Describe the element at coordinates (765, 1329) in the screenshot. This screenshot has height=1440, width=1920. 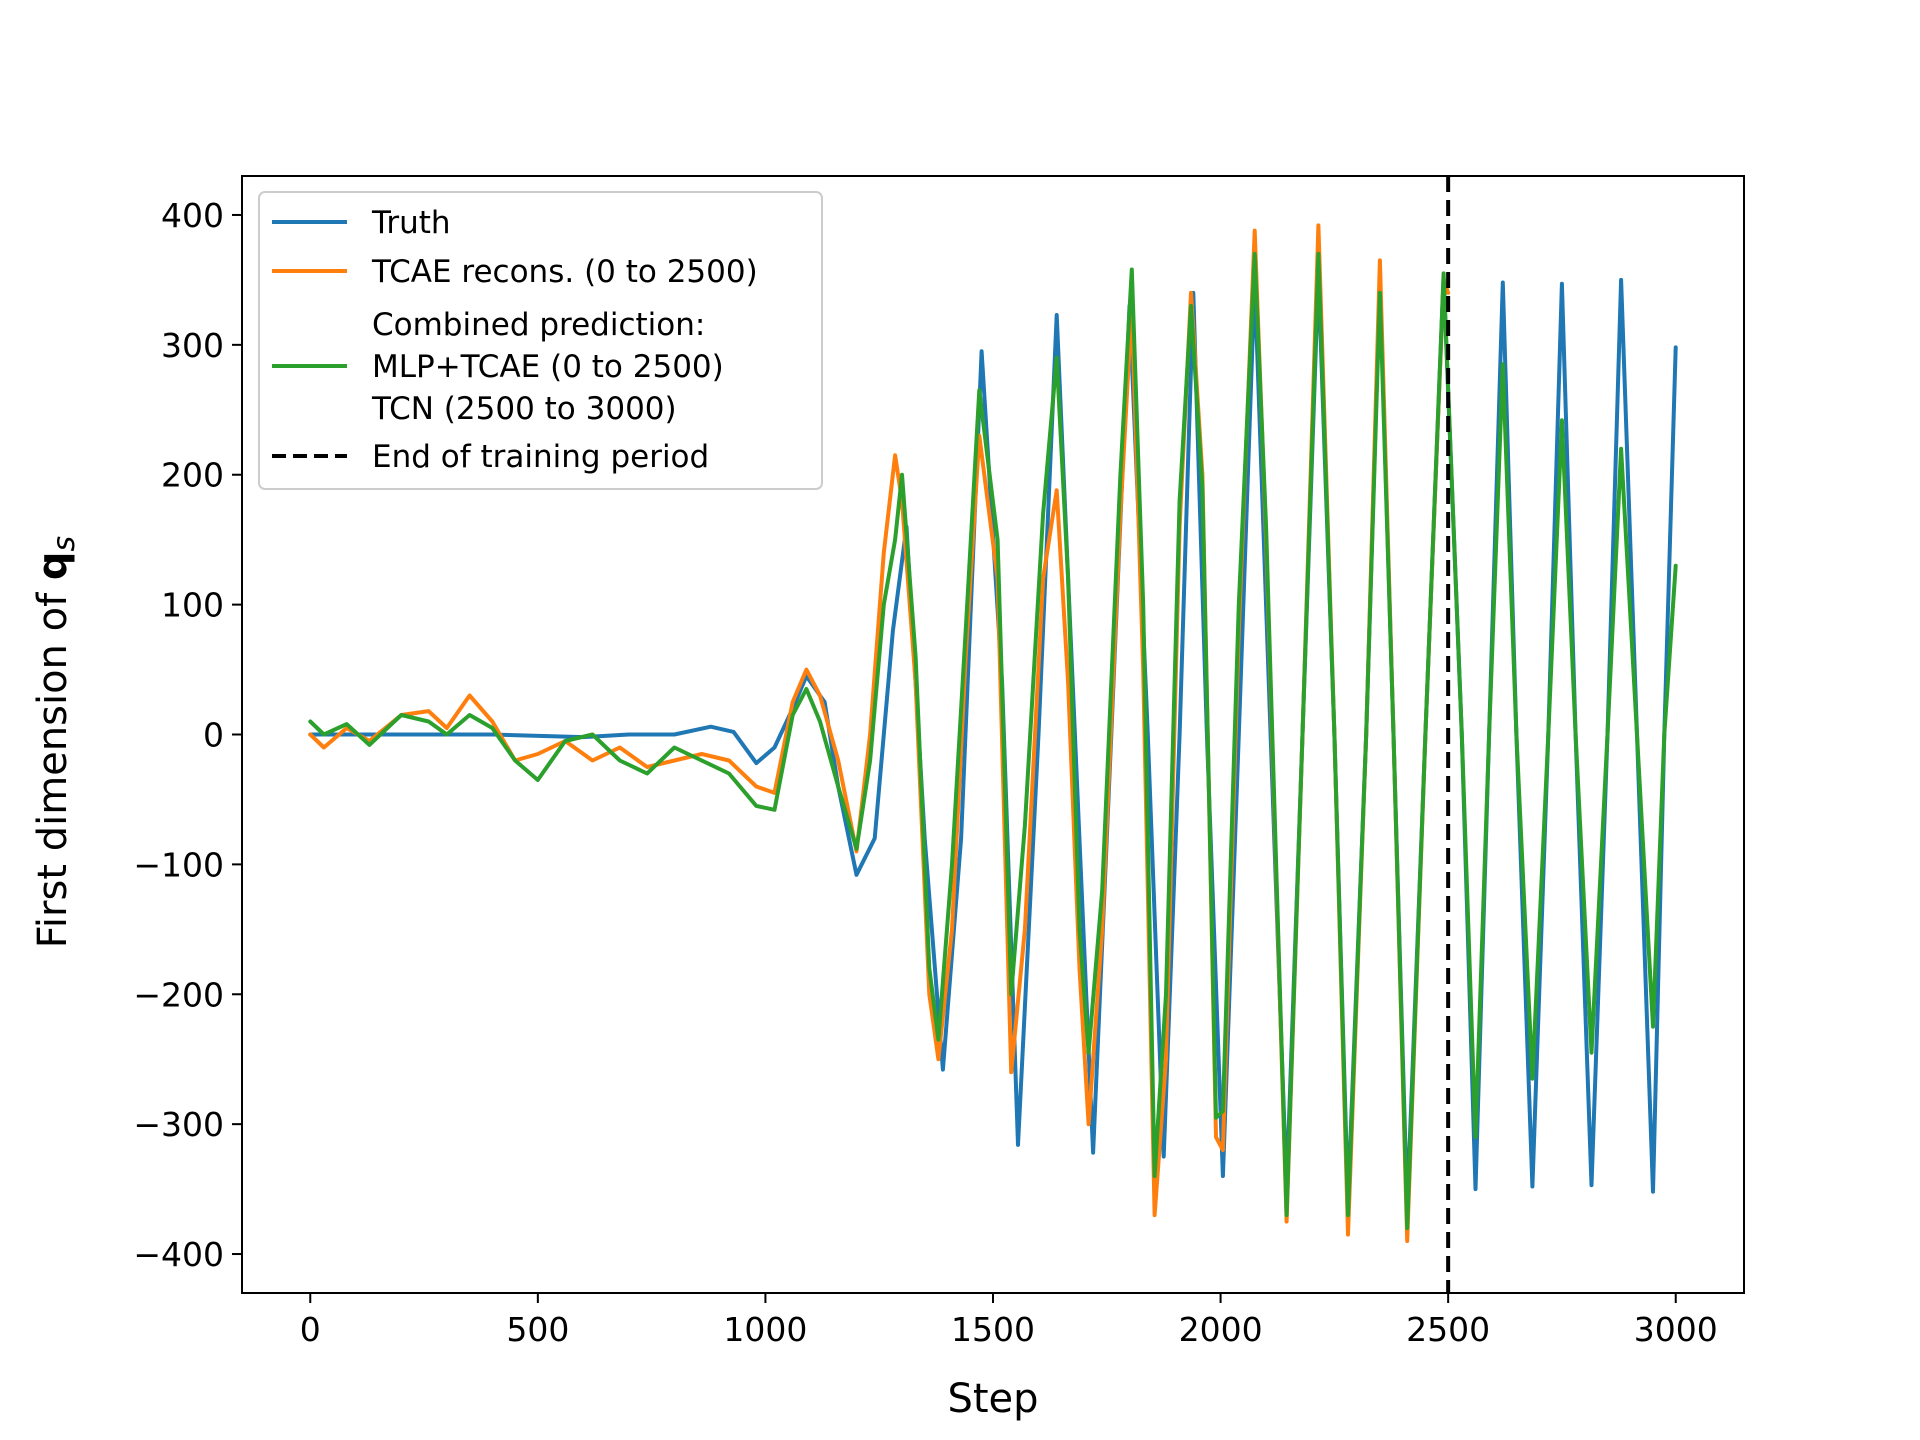
I see `x-tick-label: 1000` at that location.